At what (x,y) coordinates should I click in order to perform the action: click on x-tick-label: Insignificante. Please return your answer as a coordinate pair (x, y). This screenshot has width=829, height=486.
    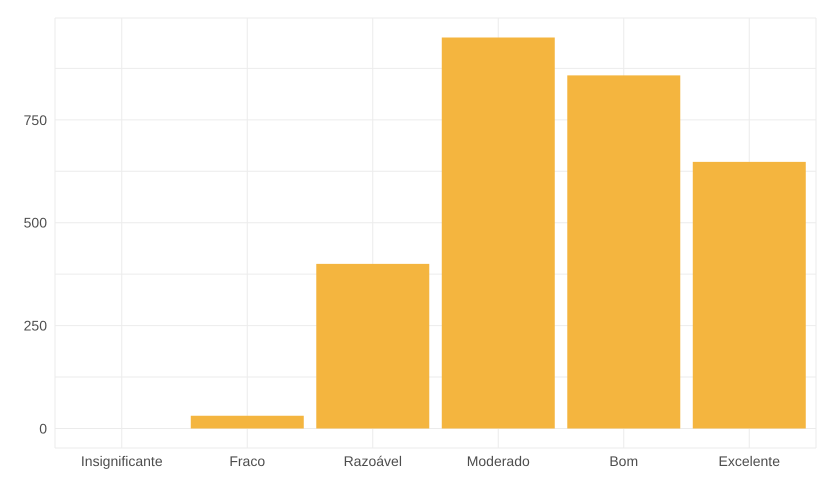
    Looking at the image, I should click on (121, 460).